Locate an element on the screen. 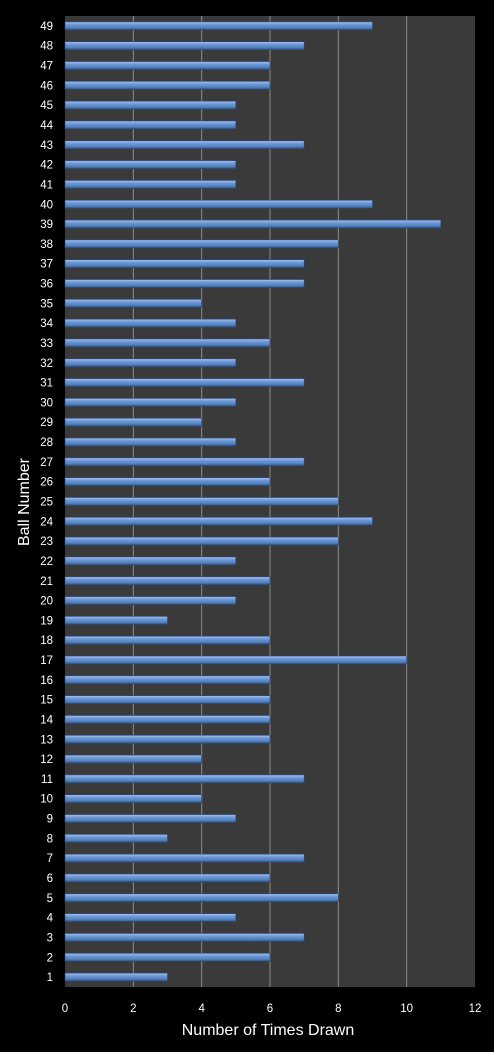 The width and height of the screenshot is (494, 1052). y-tick-label: 40 is located at coordinates (46, 205).